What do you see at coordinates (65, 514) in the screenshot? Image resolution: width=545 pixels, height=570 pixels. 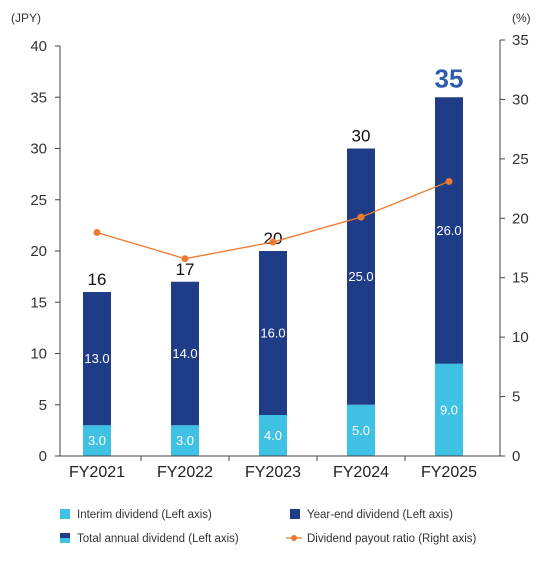 I see `legend-swatch-interim` at bounding box center [65, 514].